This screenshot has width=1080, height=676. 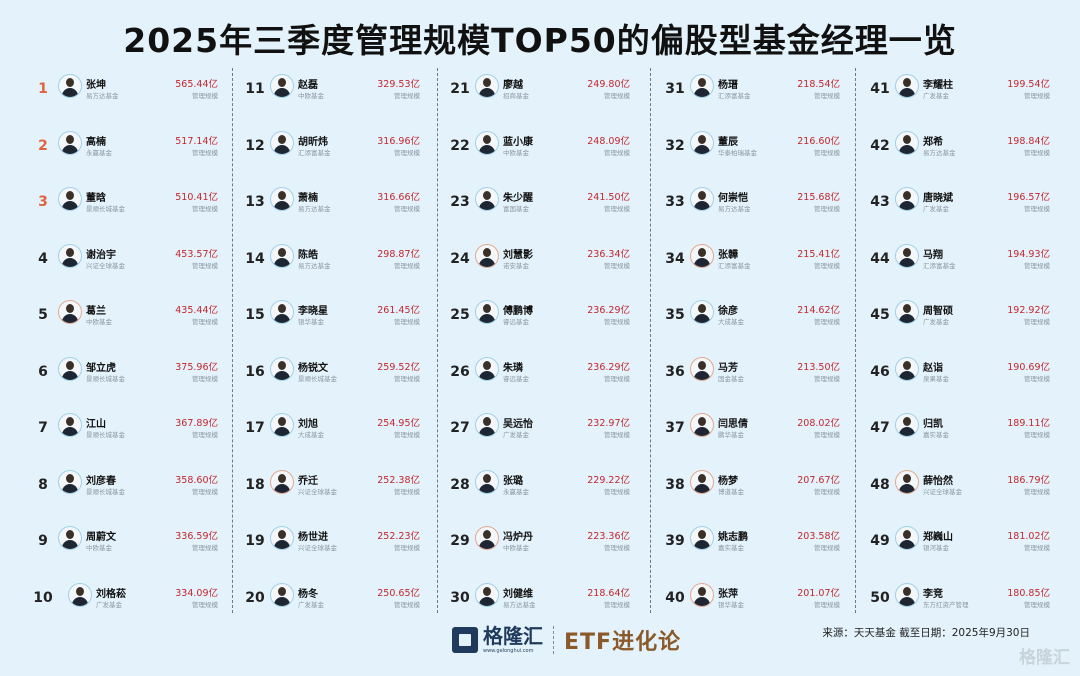 What do you see at coordinates (728, 481) in the screenshot?
I see `manager-name: 杨梦` at bounding box center [728, 481].